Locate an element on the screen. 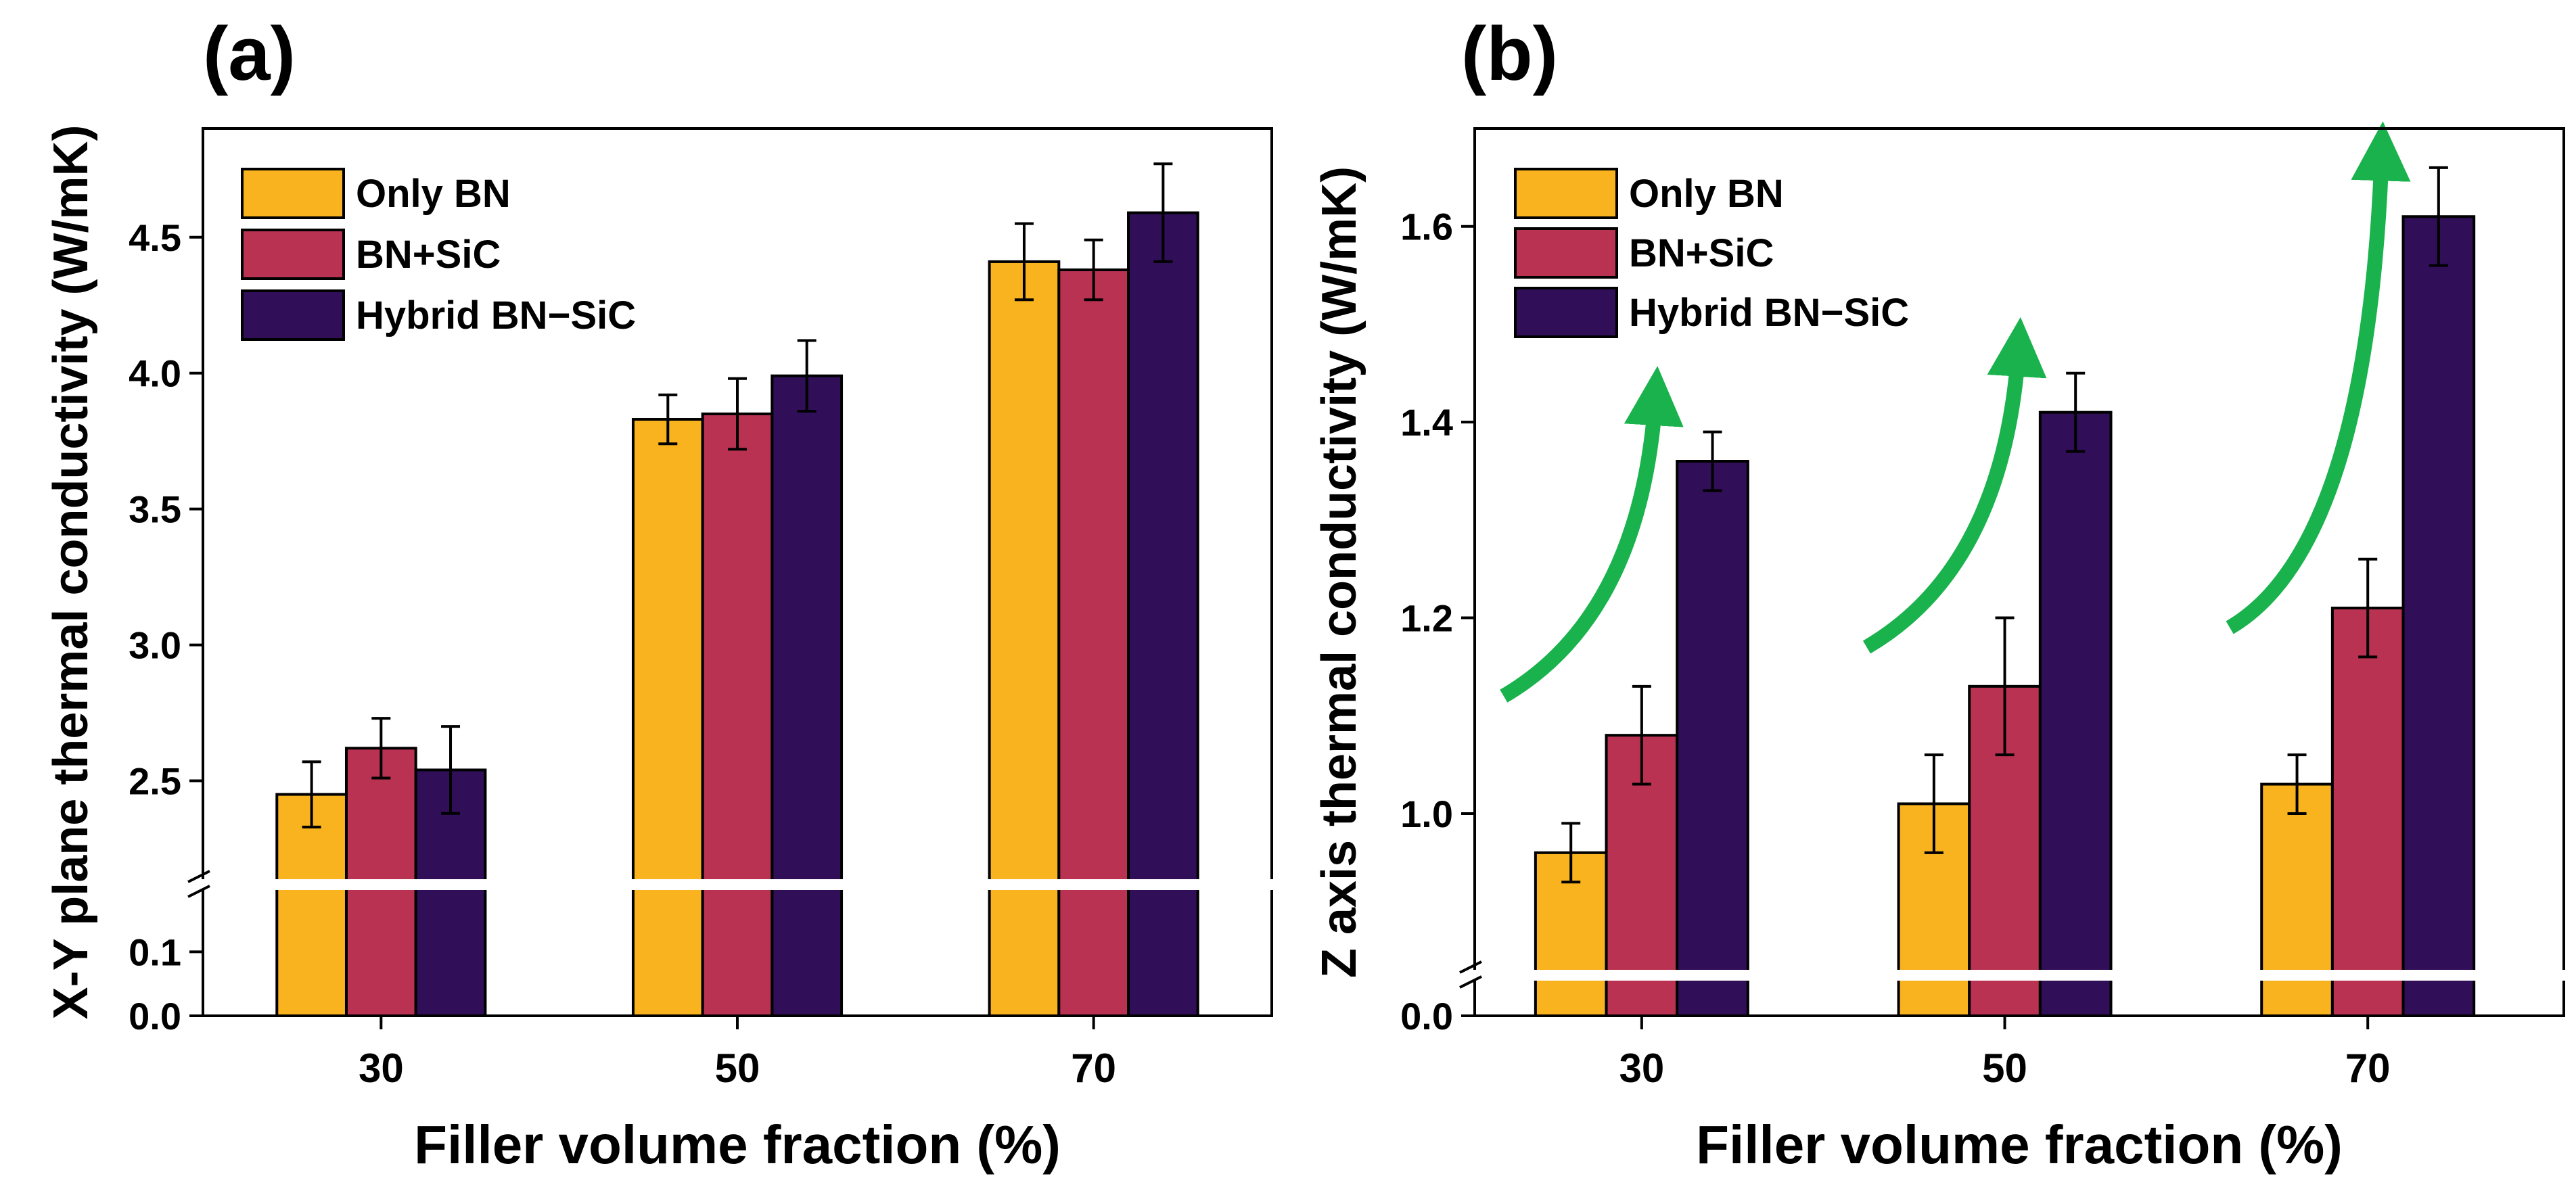 The image size is (2576, 1193). y-tick-label: 1.4 is located at coordinates (1426, 422).